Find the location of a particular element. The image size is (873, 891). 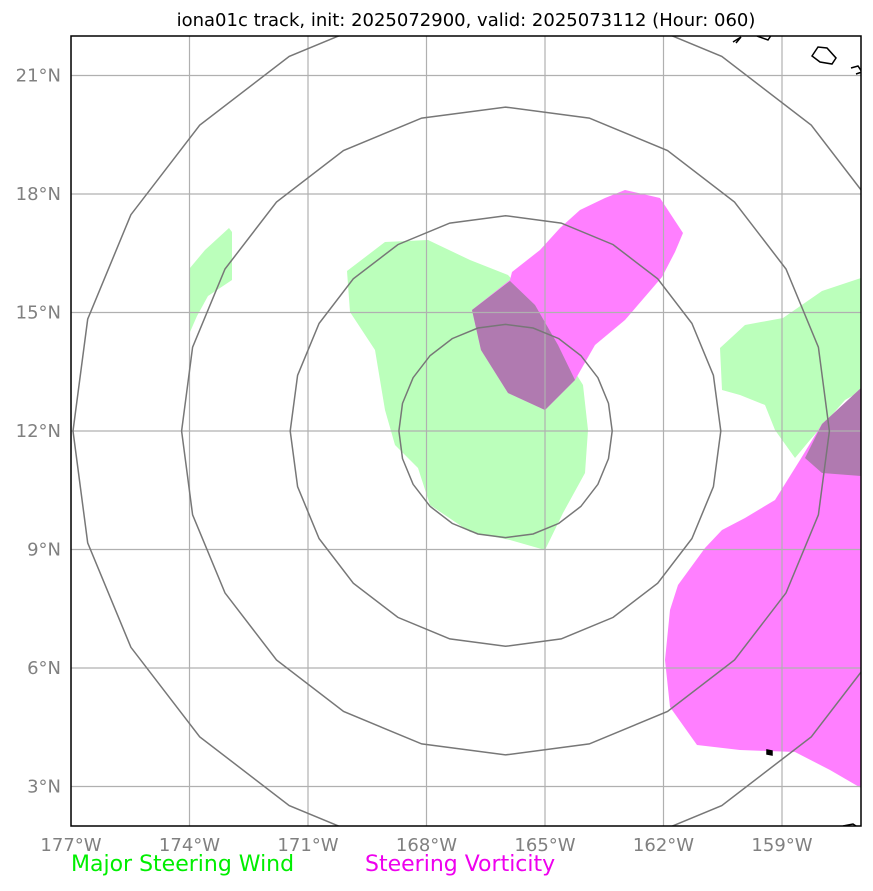

latitude-label: 6°N is located at coordinates (44, 668).